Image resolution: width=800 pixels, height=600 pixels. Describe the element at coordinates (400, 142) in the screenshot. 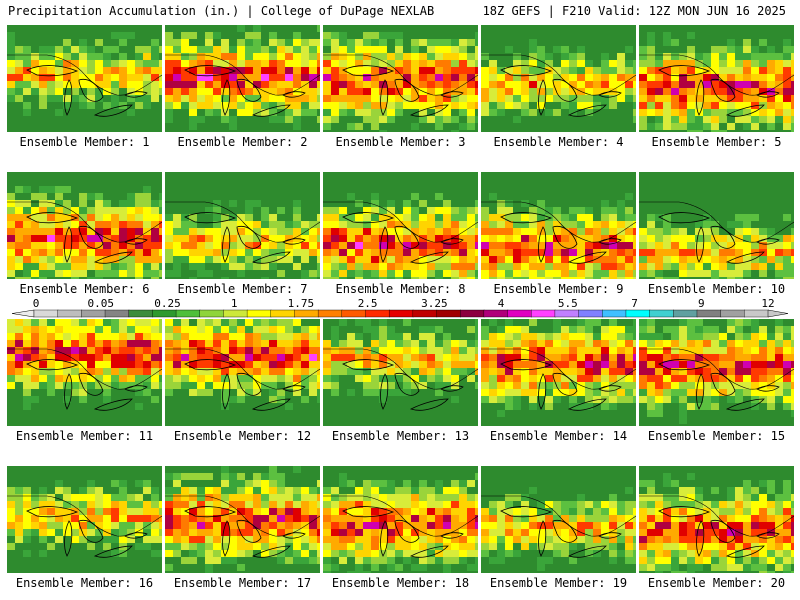

I see `panel-label: Ensemble Member: 3` at that location.